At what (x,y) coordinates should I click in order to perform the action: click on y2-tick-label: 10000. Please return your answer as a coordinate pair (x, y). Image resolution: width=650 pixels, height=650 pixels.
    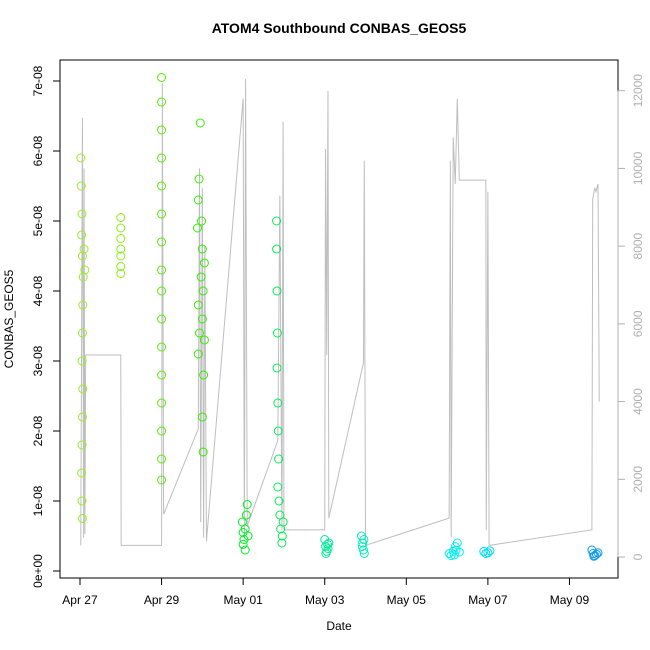
    Looking at the image, I should click on (638, 168).